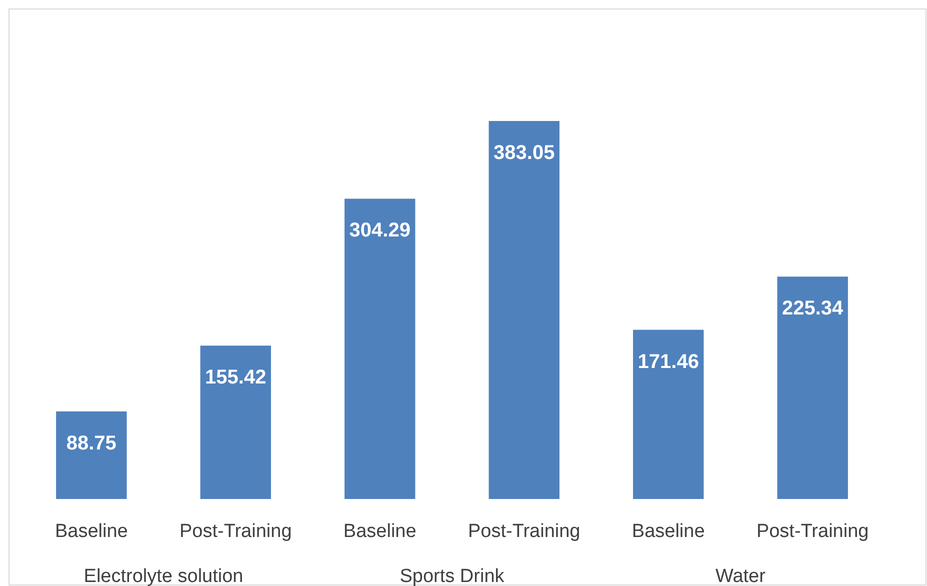 The height and width of the screenshot is (586, 927). Describe the element at coordinates (235, 377) in the screenshot. I see `data-label: 155.42` at that location.